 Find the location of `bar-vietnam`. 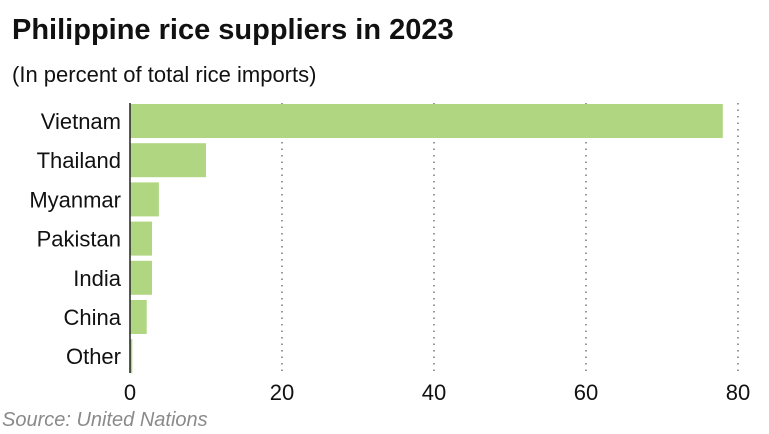

bar-vietnam is located at coordinates (426, 121).